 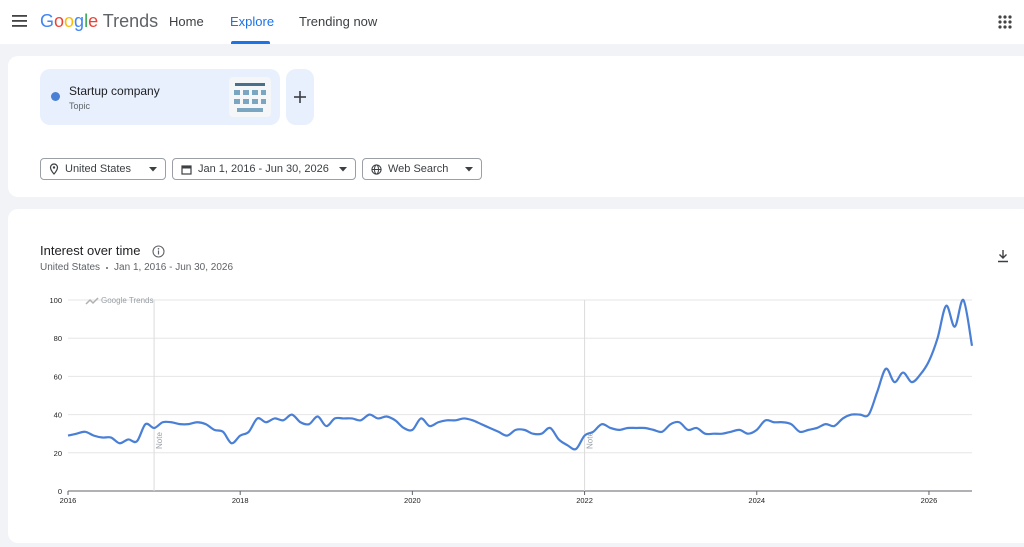 I want to click on watermark: Google Trends, so click(x=127, y=300).